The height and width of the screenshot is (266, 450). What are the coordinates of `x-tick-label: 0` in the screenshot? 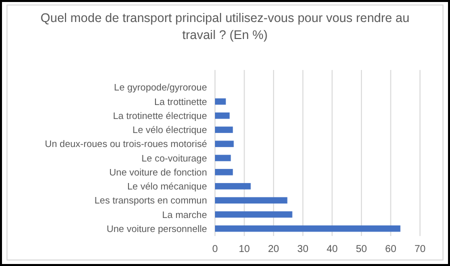 It's located at (215, 249).